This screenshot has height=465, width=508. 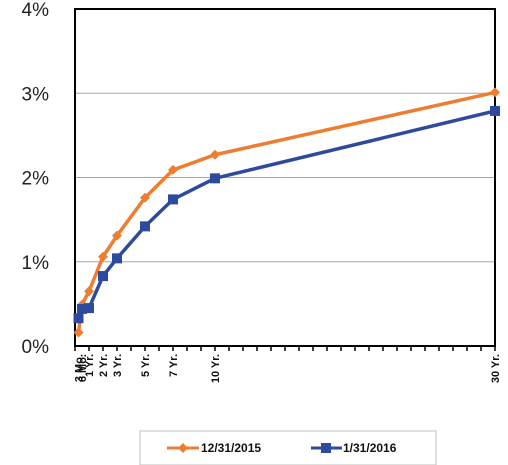 I want to click on x-tick-label-10-yr: 10 Yr., so click(x=216, y=368).